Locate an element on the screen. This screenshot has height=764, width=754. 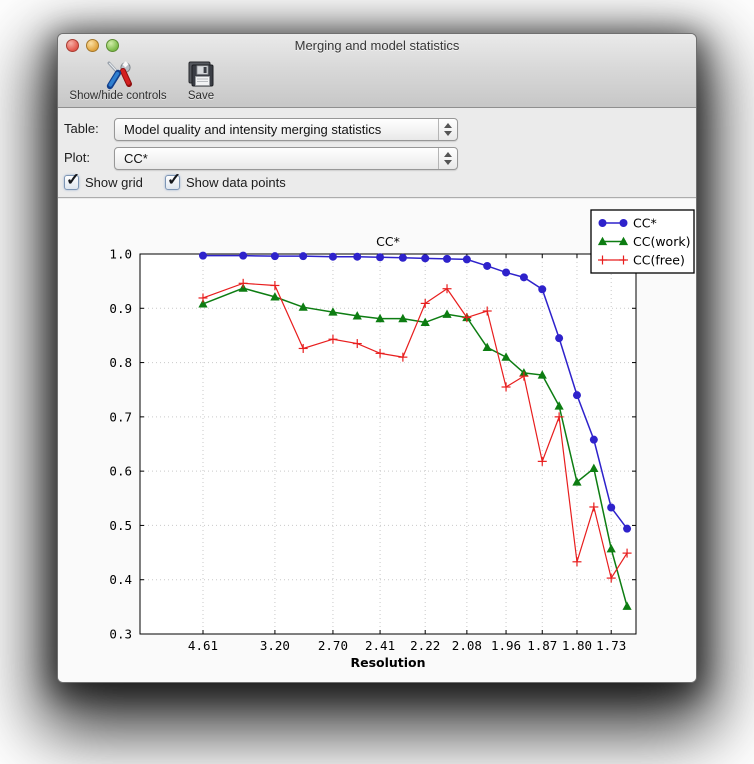
svg-text: 1.87 is located at coordinates (542, 645).